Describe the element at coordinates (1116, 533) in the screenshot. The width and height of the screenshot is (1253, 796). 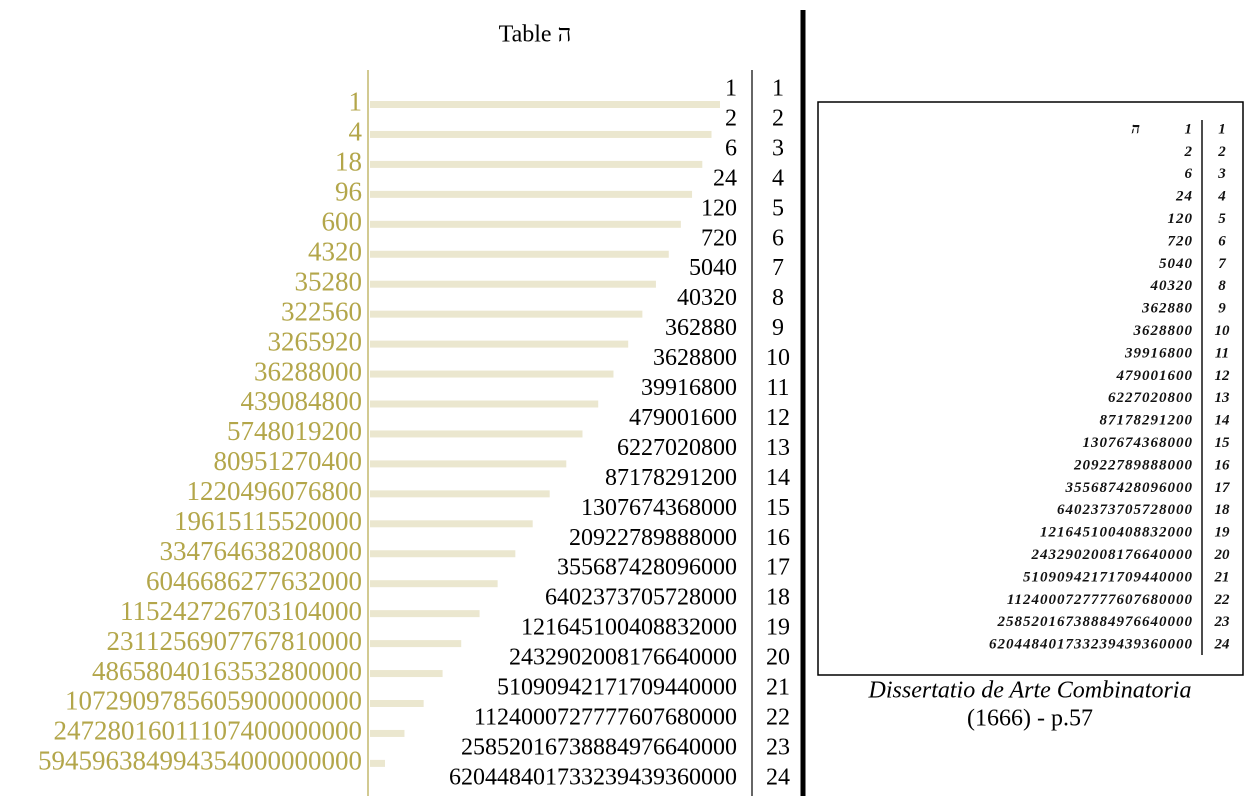
I see `scan-factorial: 121645100408832000` at that location.